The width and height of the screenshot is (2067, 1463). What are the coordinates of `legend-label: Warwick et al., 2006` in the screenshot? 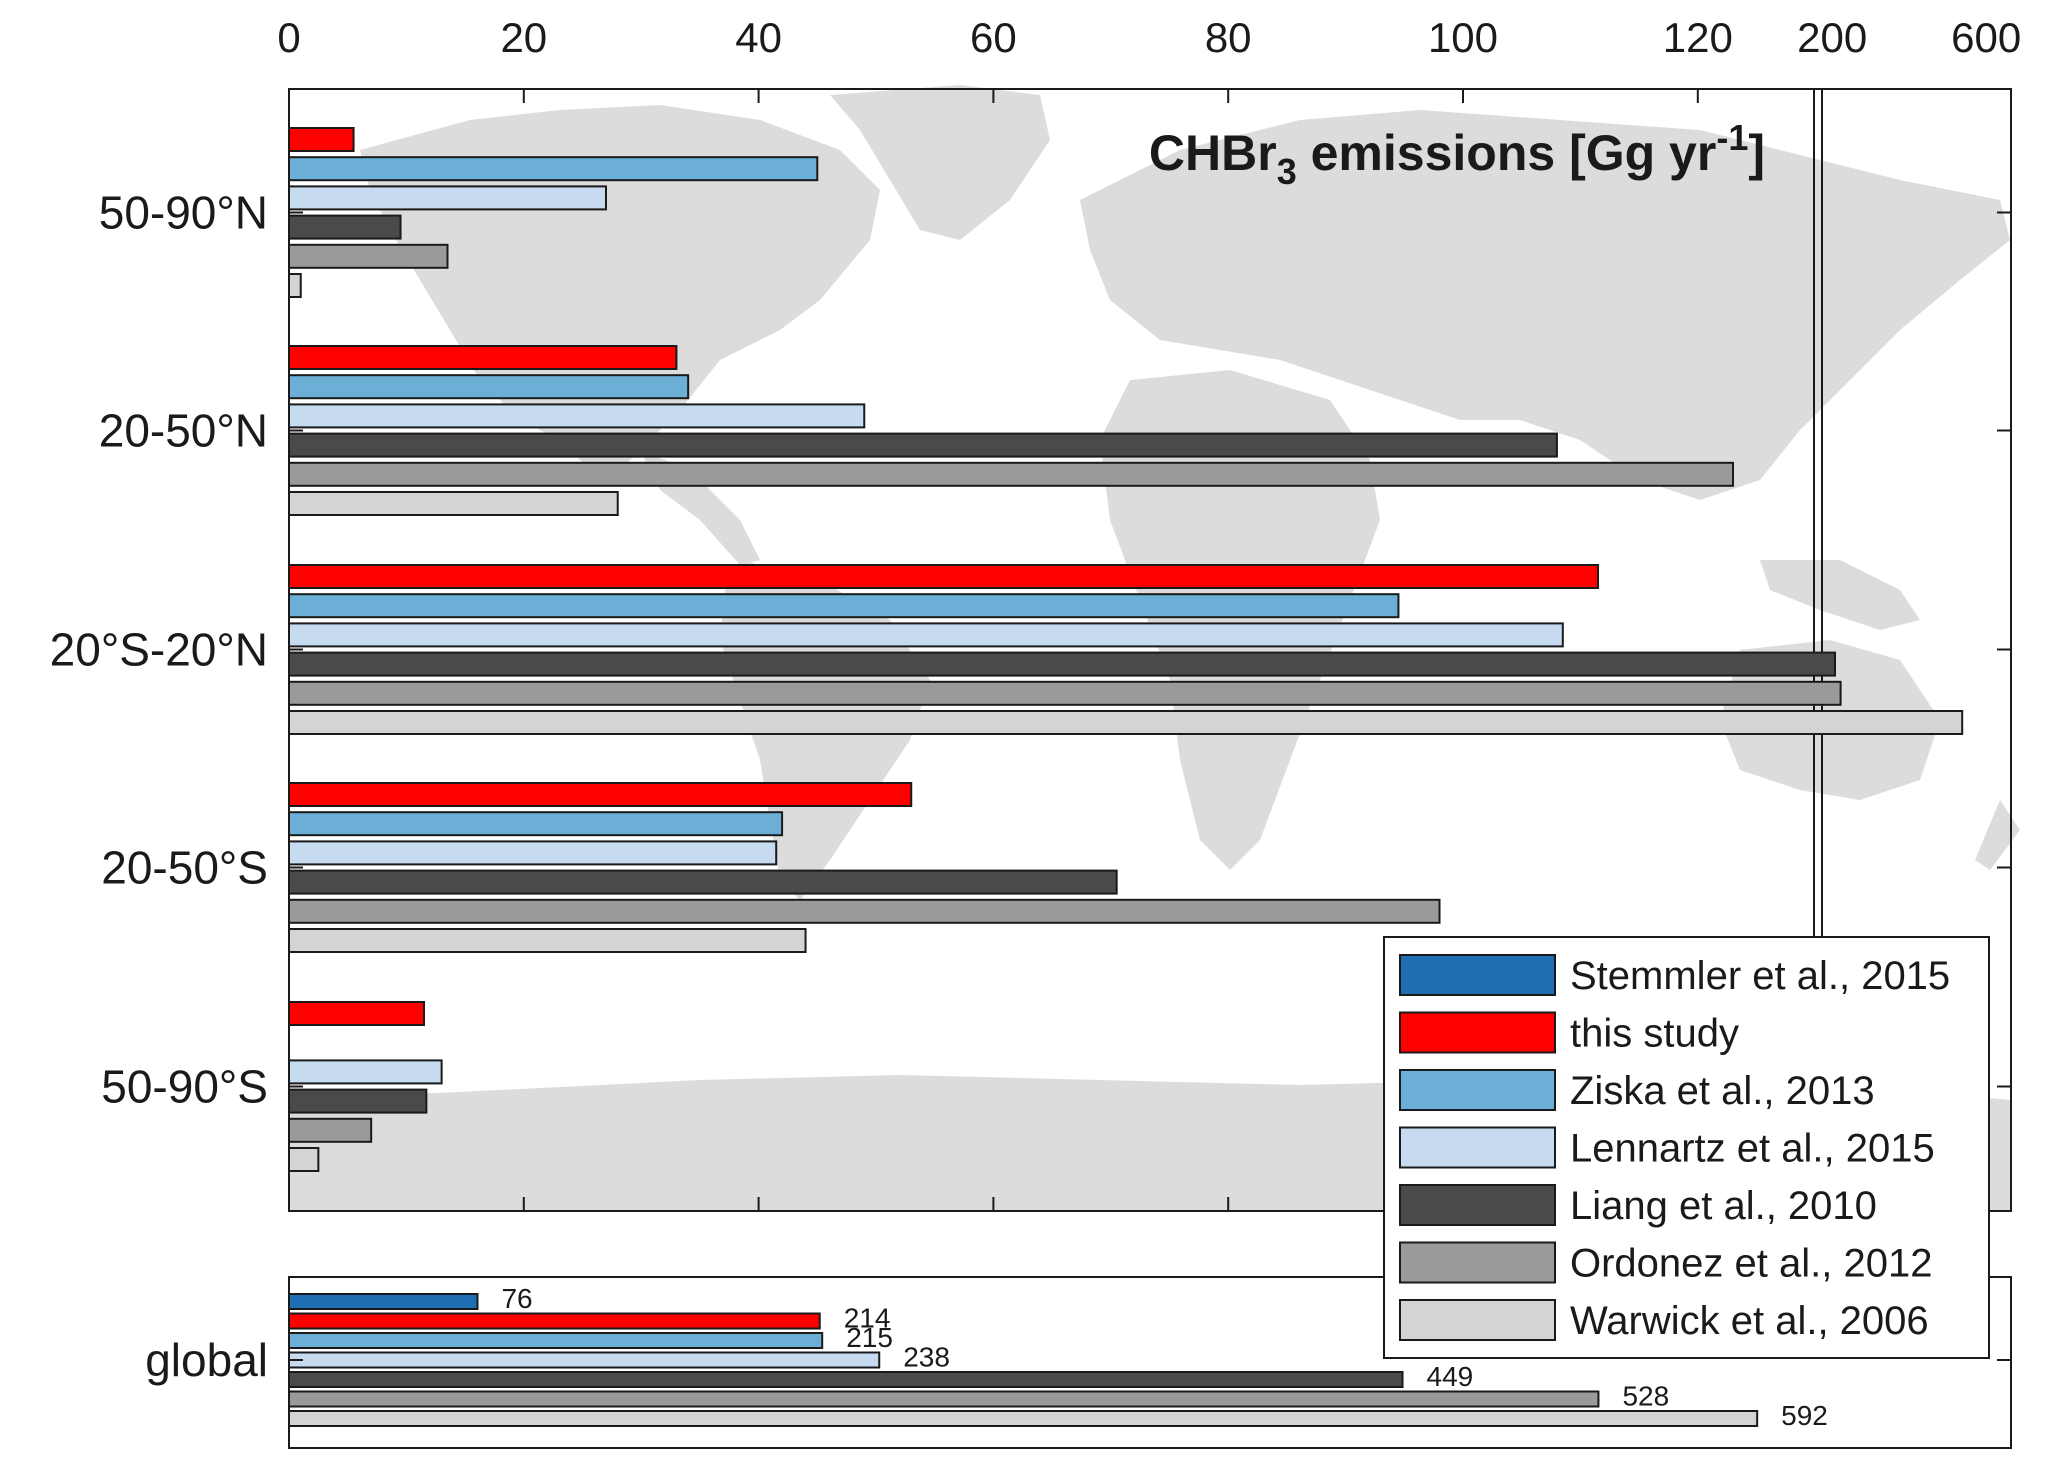 It's located at (1749, 1321).